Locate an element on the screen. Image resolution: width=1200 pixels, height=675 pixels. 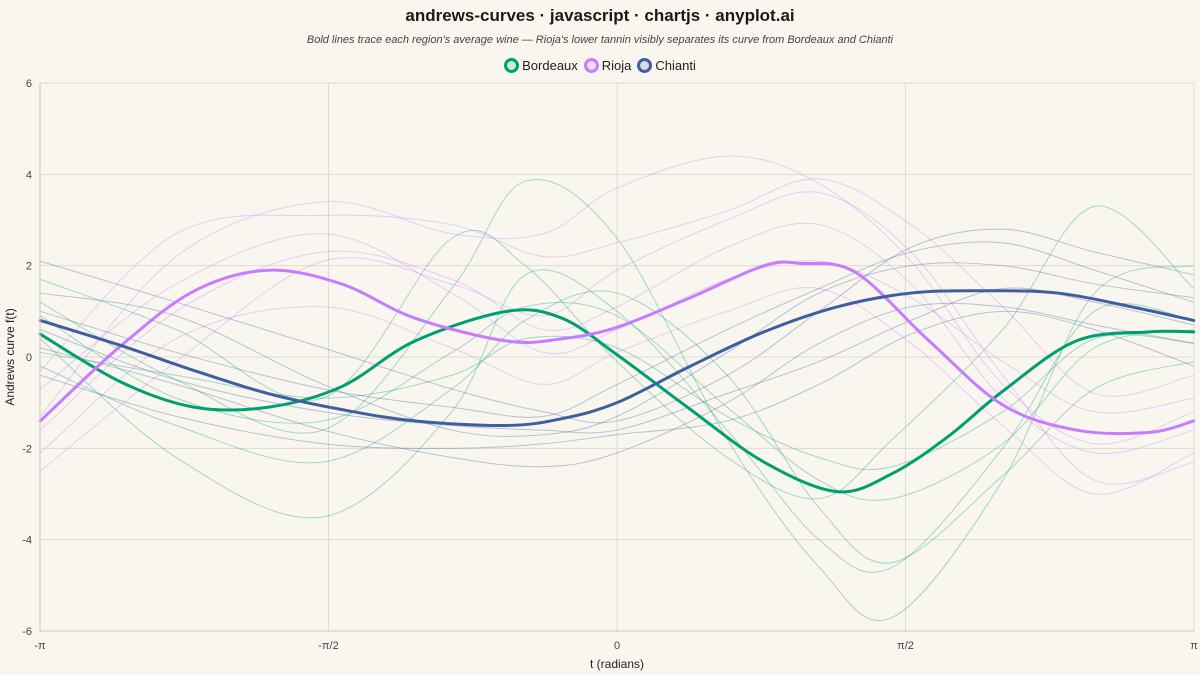
legend-item-bordeaux: Bordeaux is located at coordinates (541, 65).